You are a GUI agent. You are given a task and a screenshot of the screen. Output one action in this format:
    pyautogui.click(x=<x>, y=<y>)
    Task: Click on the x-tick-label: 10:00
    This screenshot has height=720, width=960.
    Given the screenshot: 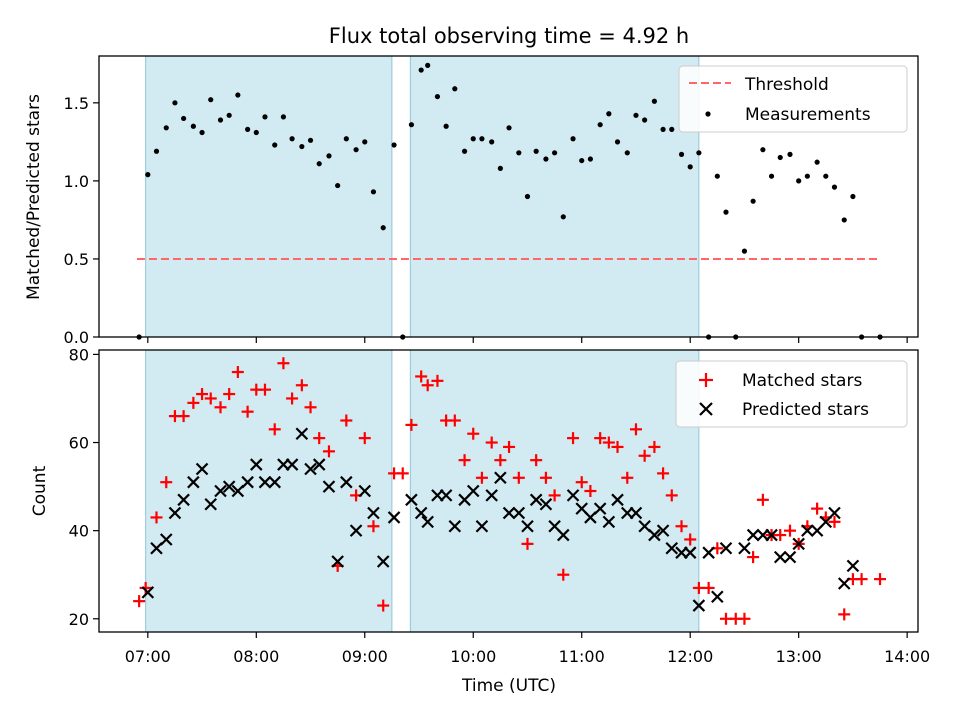 What is the action you would take?
    pyautogui.click(x=473, y=656)
    